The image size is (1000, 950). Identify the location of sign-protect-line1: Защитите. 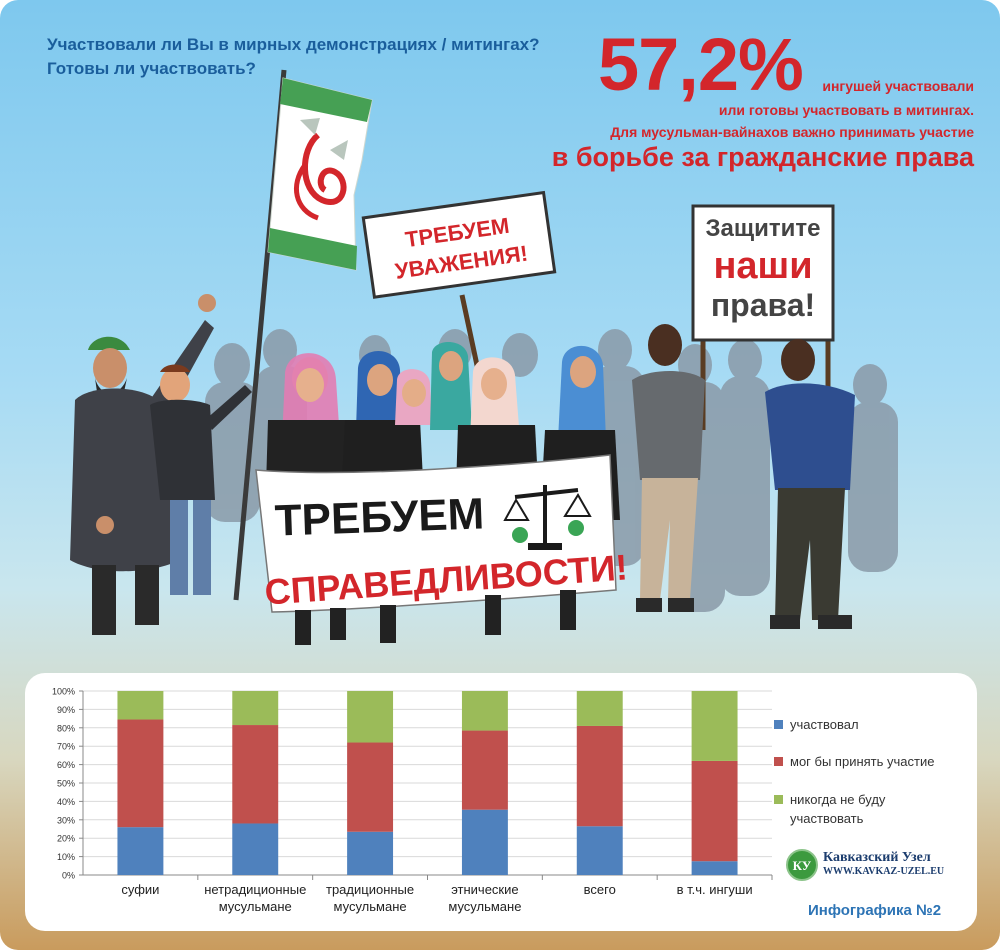
(763, 228).